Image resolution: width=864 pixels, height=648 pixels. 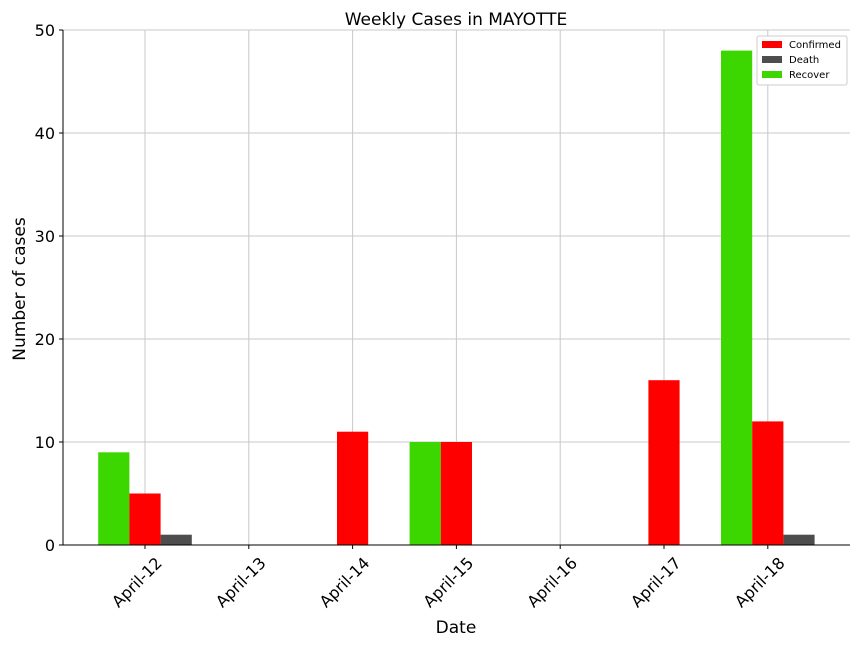 I want to click on legend-label-recover: Recover, so click(x=809, y=75).